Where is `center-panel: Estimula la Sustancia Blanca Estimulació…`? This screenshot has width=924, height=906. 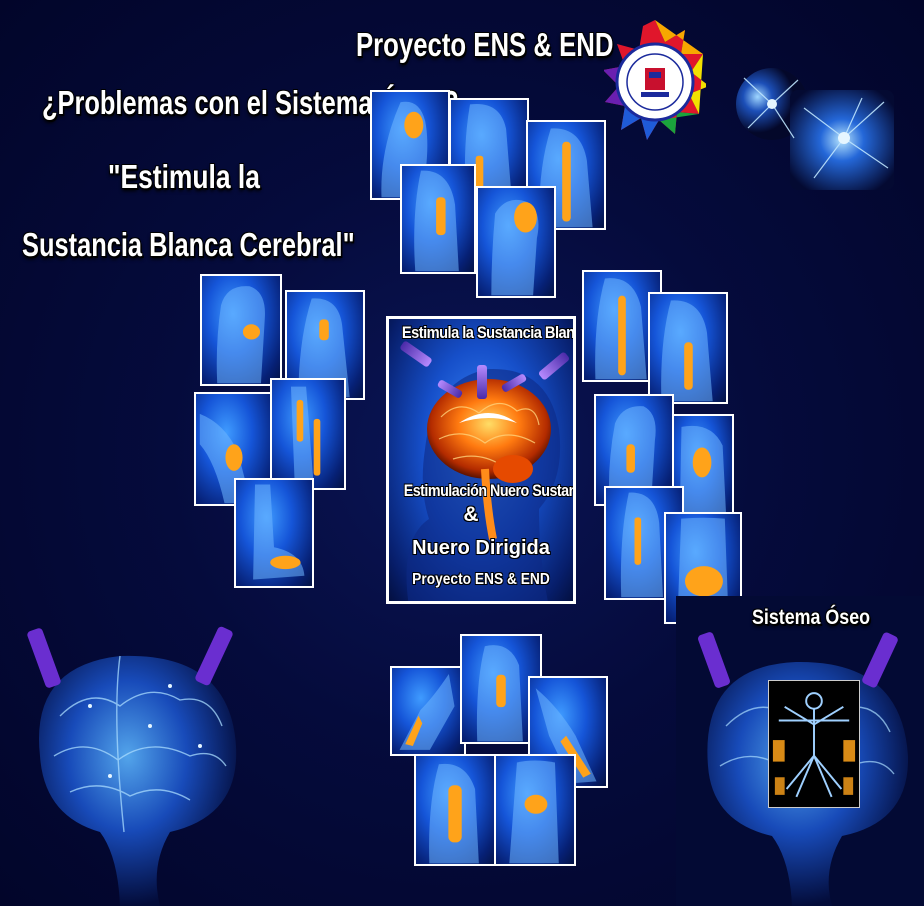
center-panel: Estimula la Sustancia Blanca Estimulació… is located at coordinates (481, 460).